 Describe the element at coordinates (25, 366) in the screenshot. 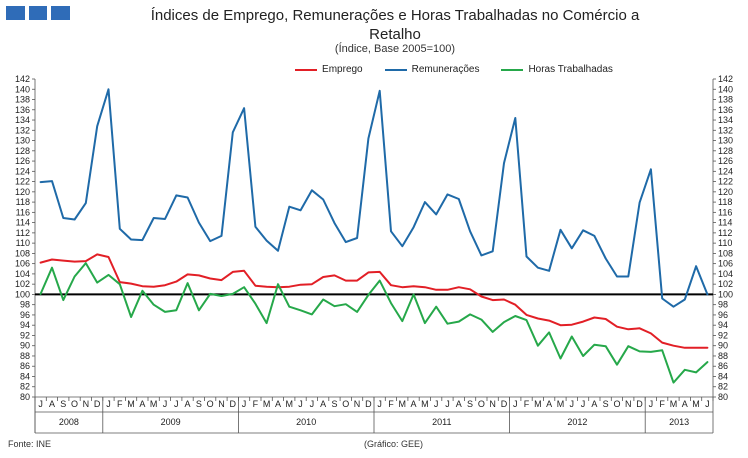

I see `y-tick-label-left: 86` at that location.